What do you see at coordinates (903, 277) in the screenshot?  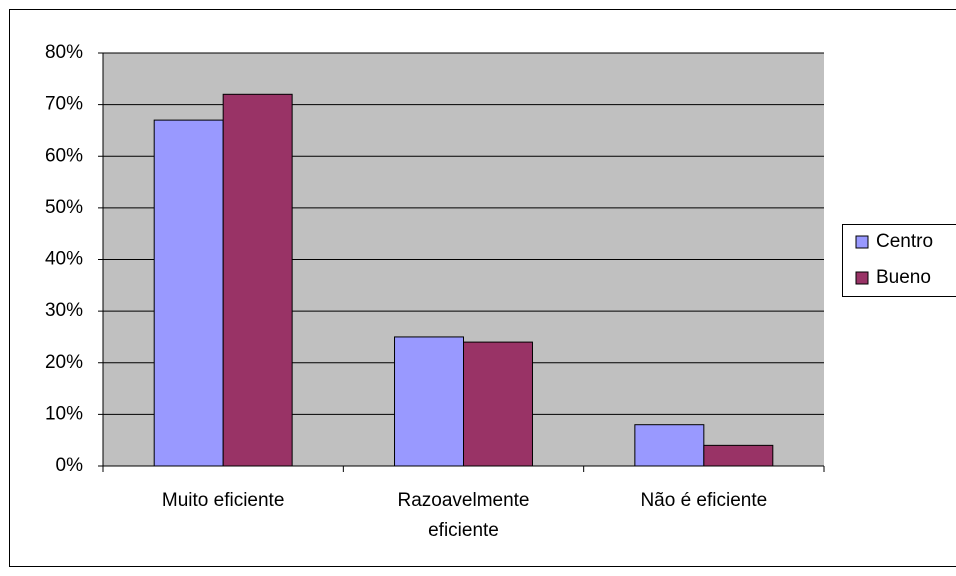 I see `legend-label: Bueno` at bounding box center [903, 277].